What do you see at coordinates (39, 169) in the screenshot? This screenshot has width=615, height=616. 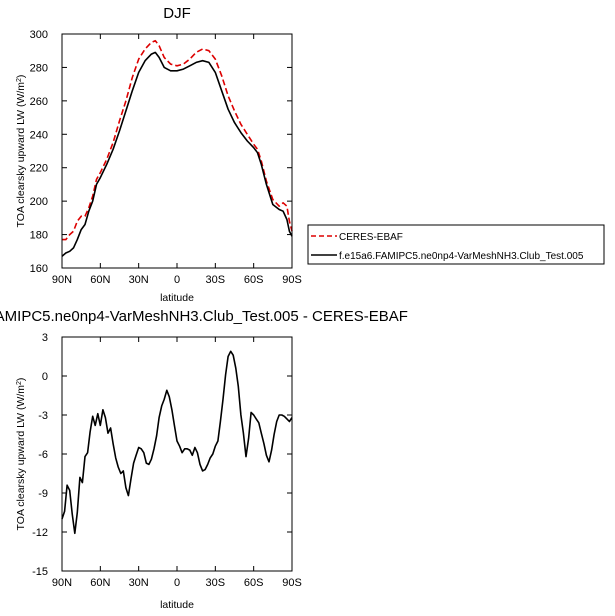 I see `top-y-tick-label: 220` at bounding box center [39, 169].